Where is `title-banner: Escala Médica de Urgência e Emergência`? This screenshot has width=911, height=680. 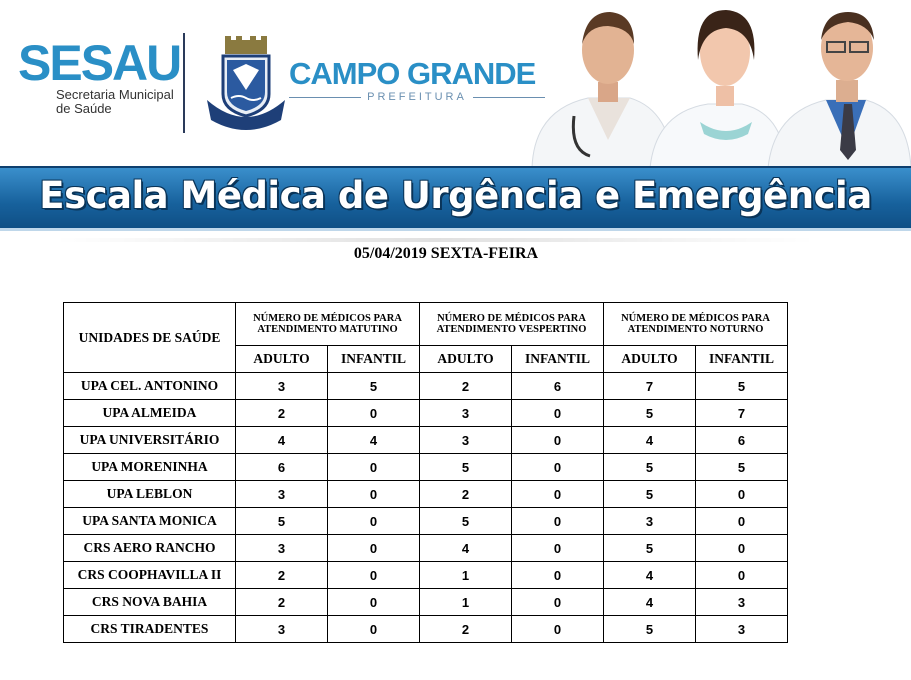
title-banner: Escala Médica de Urgência e Emergência is located at coordinates (455, 198).